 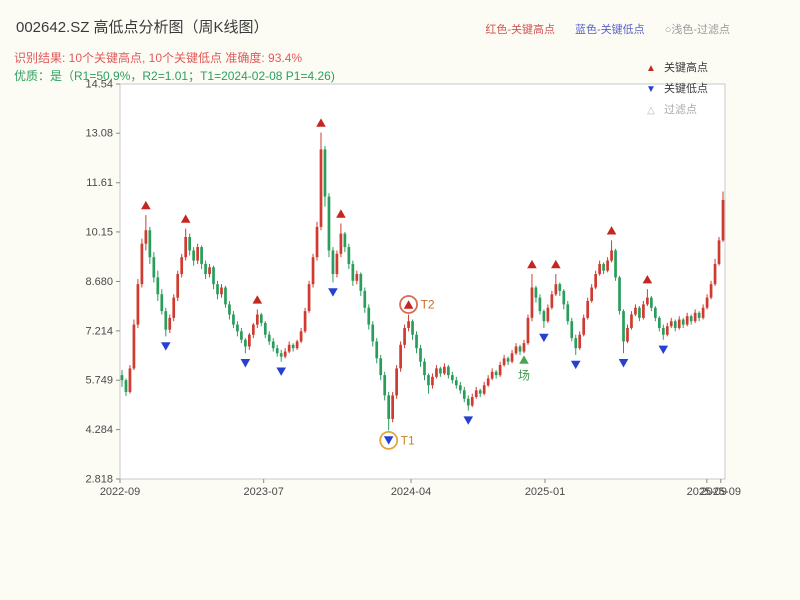 I want to click on svg-text: 13.08, so click(x=99, y=134).